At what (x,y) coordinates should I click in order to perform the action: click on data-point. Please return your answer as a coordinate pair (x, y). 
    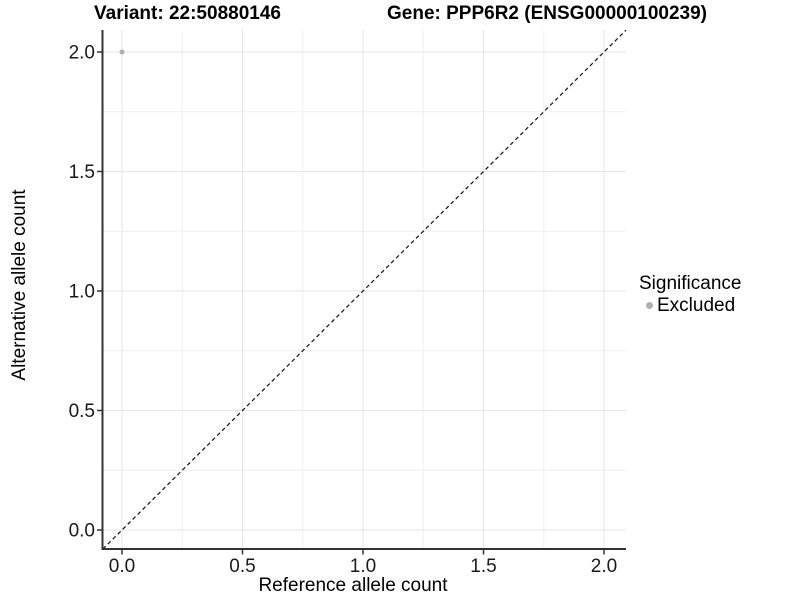
    Looking at the image, I should click on (122, 52).